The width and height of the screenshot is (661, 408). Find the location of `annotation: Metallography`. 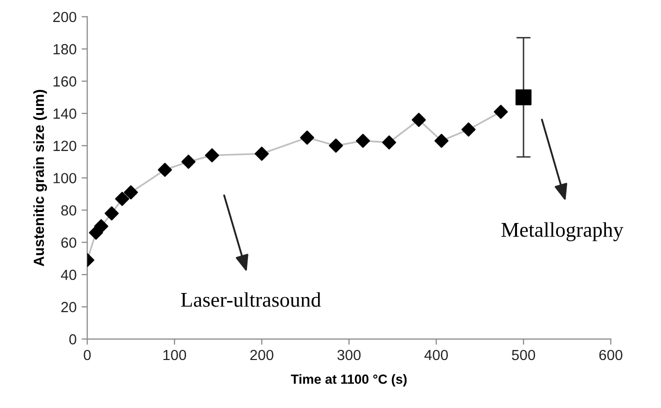

annotation: Metallography is located at coordinates (562, 232).